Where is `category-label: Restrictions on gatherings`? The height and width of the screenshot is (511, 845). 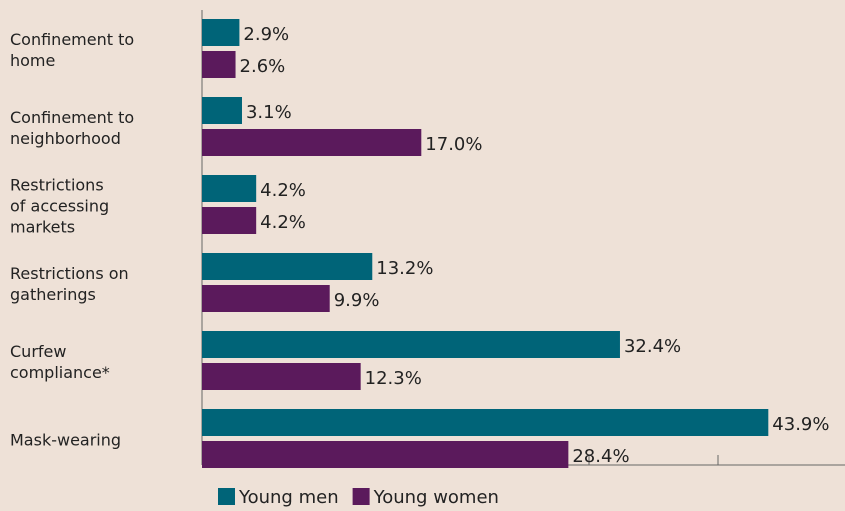 category-label: Restrictions on gatherings is located at coordinates (69, 284).